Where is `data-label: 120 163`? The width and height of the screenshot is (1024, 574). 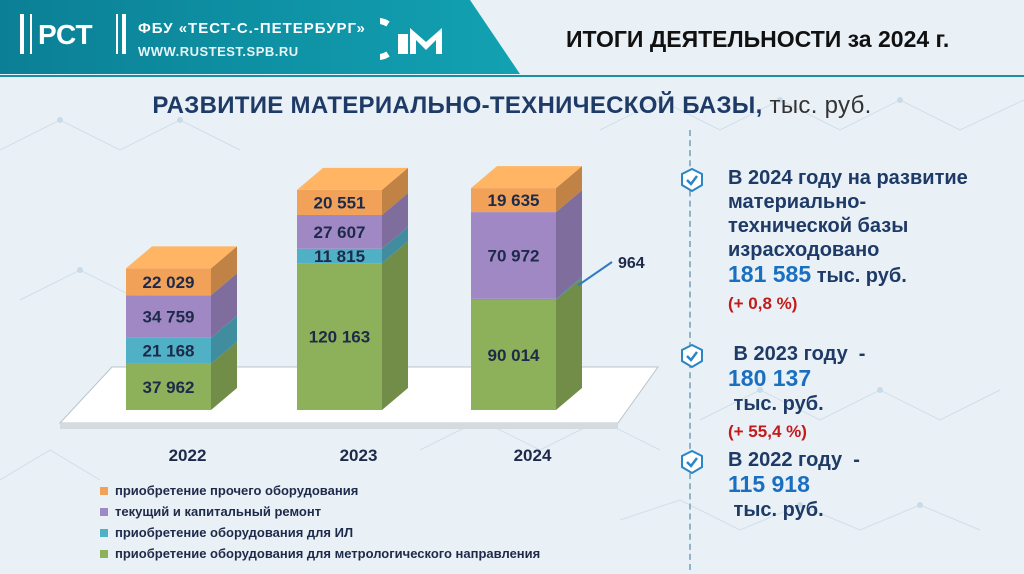 data-label: 120 163 is located at coordinates (339, 337).